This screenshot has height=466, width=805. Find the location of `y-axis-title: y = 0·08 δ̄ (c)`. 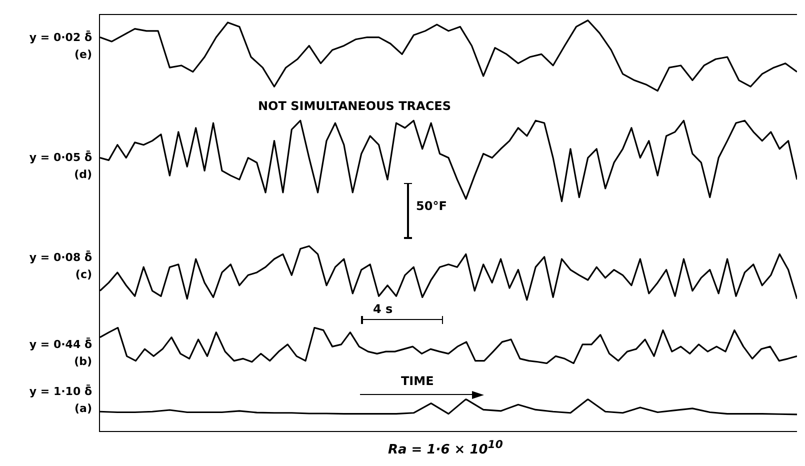

y-axis-title: y = 0·08 δ̄ (c) is located at coordinates (60, 266).